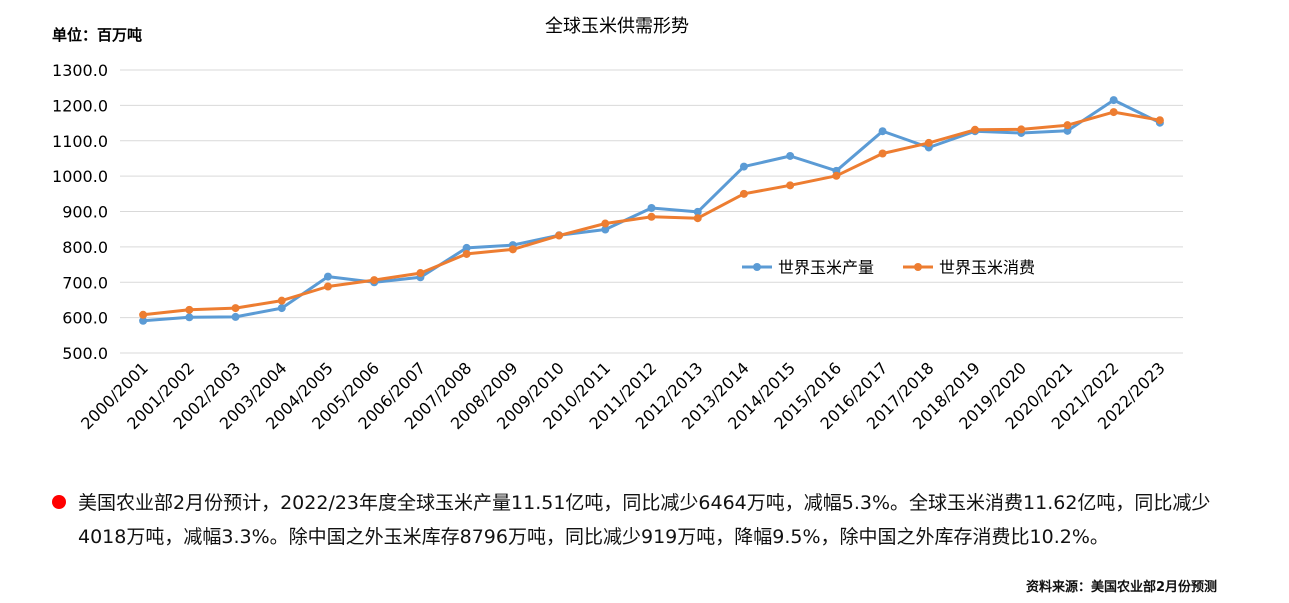 This screenshot has height=603, width=1289. What do you see at coordinates (826, 267) in the screenshot?
I see `legend-label: 世界玉米产量` at bounding box center [826, 267].